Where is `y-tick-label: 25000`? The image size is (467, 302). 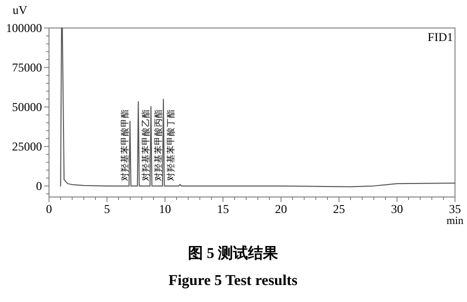
y-tick-label: 25000 is located at coordinates (27, 146).